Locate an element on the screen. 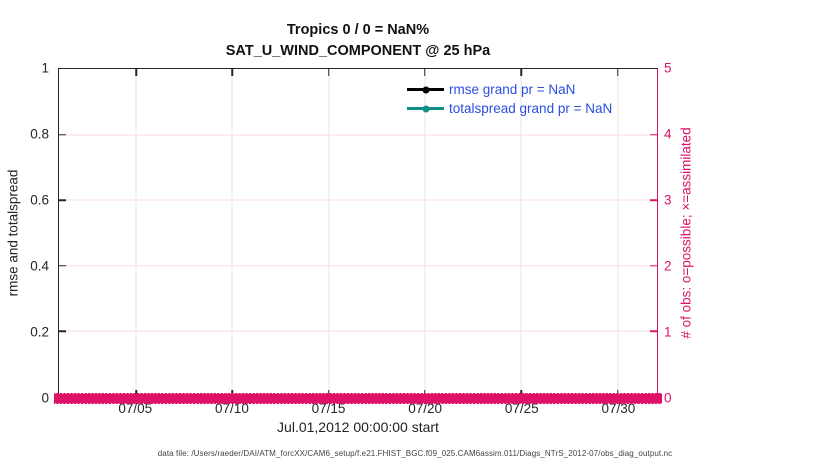 The image size is (830, 470). left-tick-label: 0.8 is located at coordinates (39, 134).